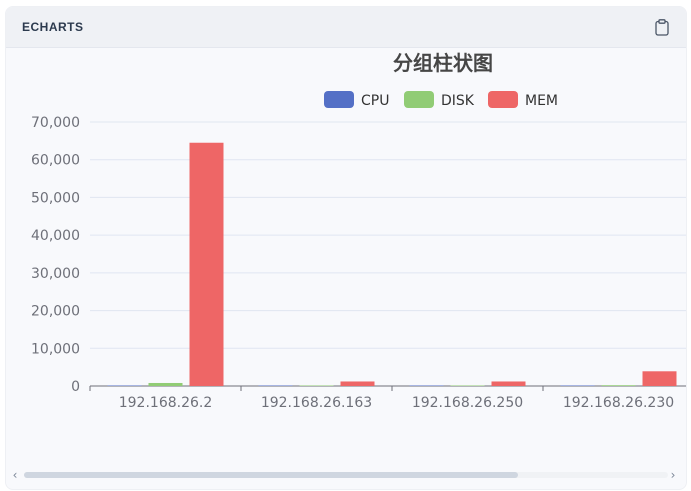 The height and width of the screenshot is (491, 691). What do you see at coordinates (55, 274) in the screenshot?
I see `y-tick-label: 30,000` at bounding box center [55, 274].